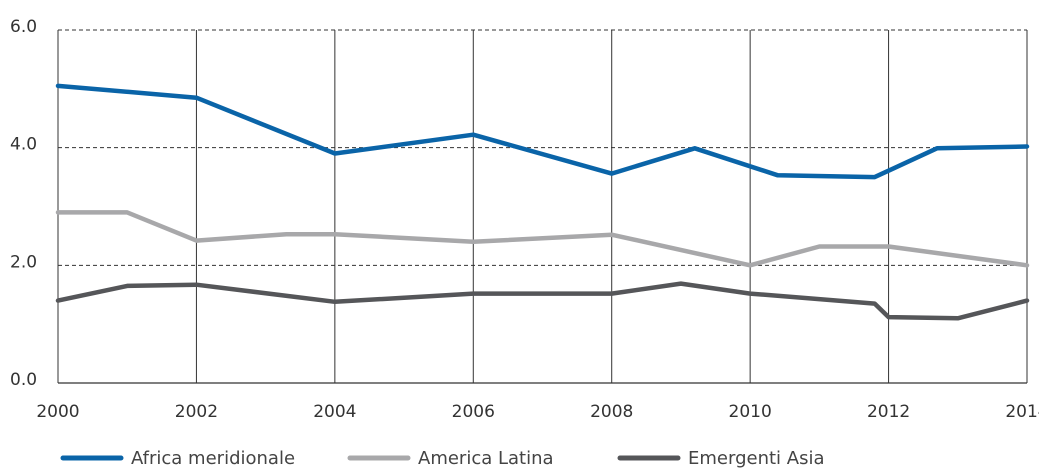 The height and width of the screenshot is (468, 1039). Describe the element at coordinates (23, 27) in the screenshot. I see `y-tick-label: 6.0` at that location.